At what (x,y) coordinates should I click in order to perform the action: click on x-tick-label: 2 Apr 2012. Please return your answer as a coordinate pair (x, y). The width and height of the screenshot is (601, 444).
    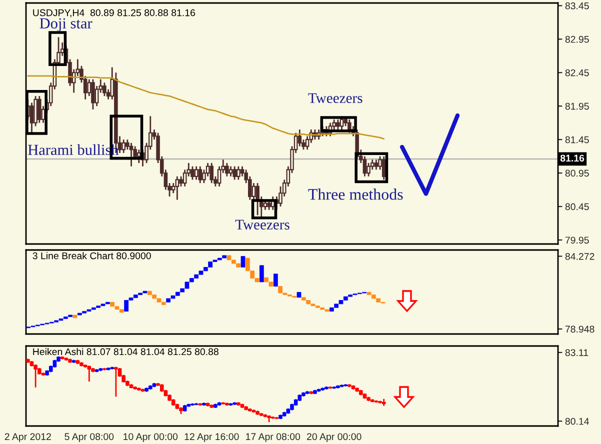
    Looking at the image, I should click on (27, 437).